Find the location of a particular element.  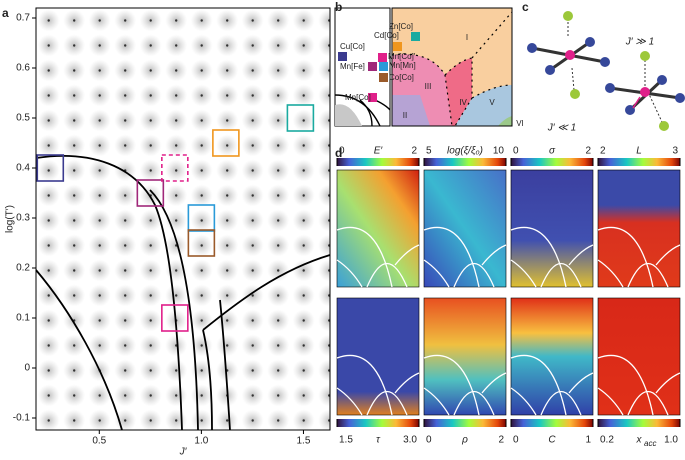

phase-box-frame is located at coordinates (452, 67).